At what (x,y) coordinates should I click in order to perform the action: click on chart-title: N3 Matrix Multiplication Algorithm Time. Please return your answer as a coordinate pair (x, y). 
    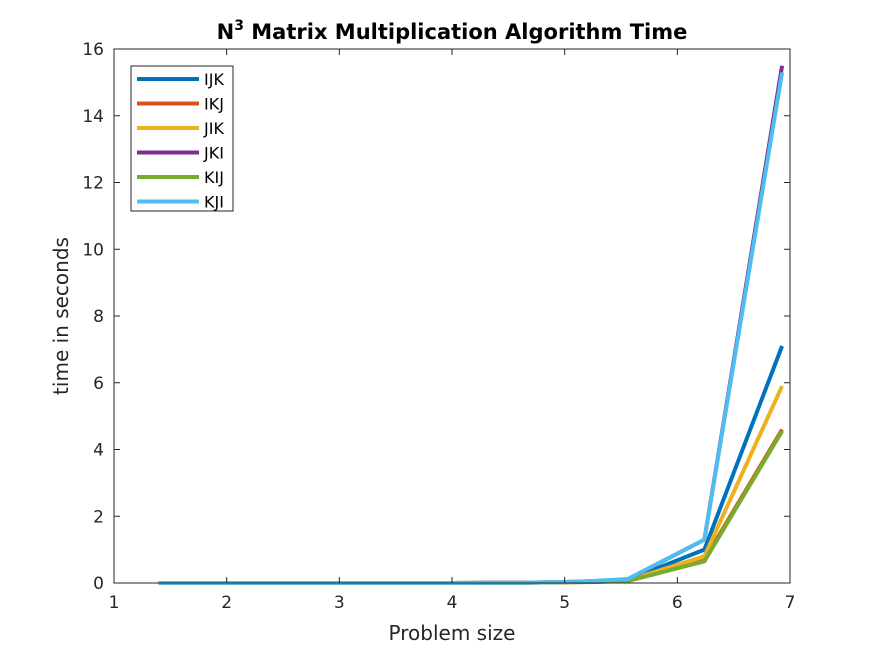
    Looking at the image, I should click on (452, 31).